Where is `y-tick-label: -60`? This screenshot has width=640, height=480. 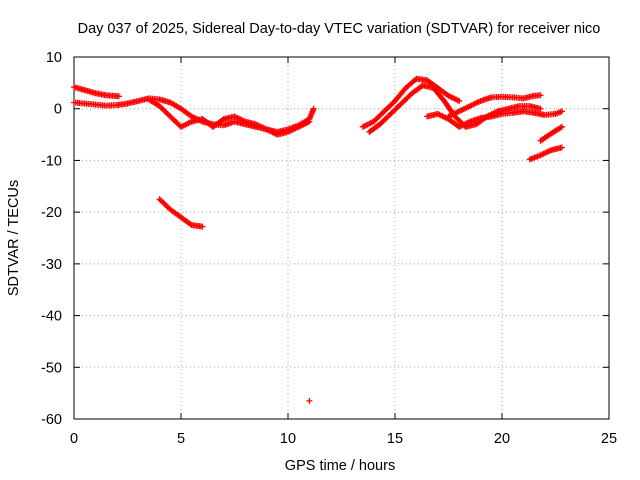
y-tick-label: -60 is located at coordinates (51, 420).